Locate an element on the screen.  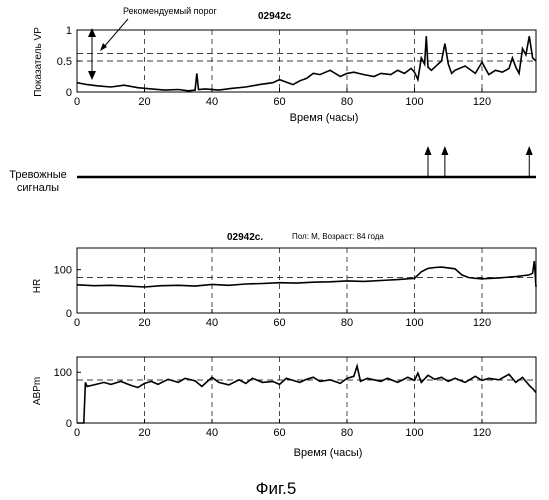
abpm-plot-frame is located at coordinates (306, 390).